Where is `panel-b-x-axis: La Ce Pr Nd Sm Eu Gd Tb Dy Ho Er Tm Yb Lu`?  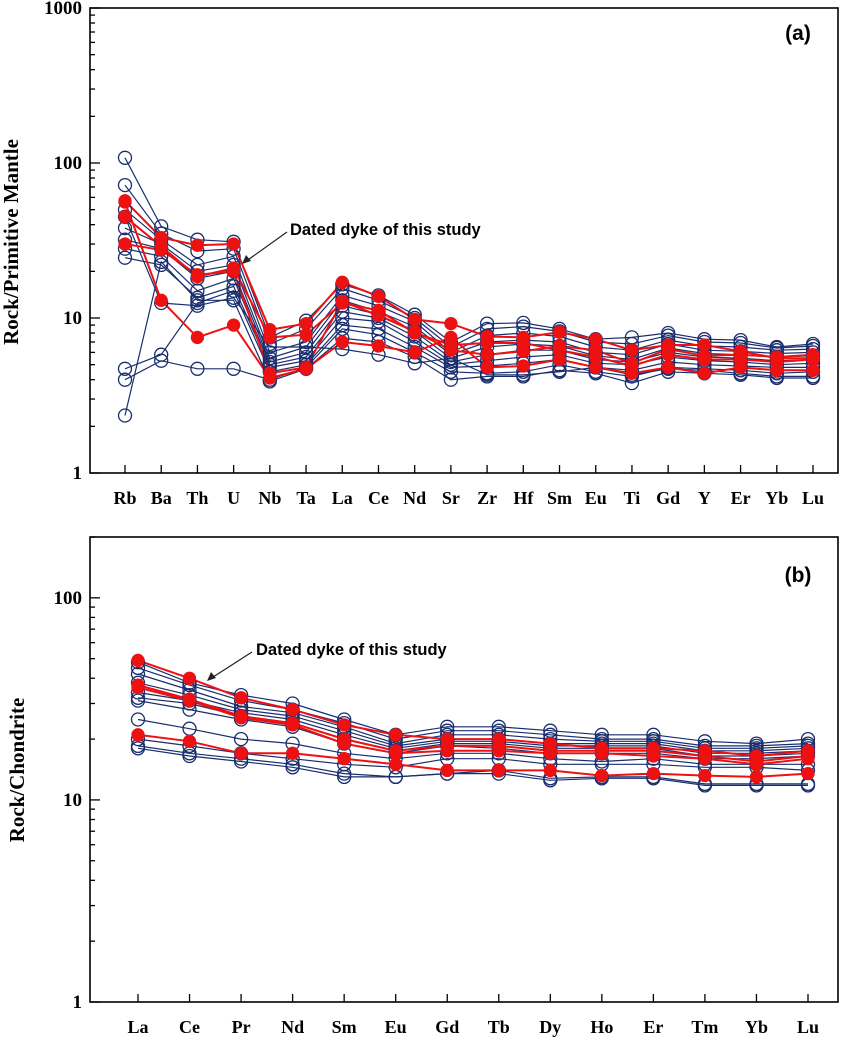
panel-b-x-axis: La Ce Pr Nd Sm Eu Gd Tb Dy Ho Er Tm Yb Lu is located at coordinates (473, 1015).